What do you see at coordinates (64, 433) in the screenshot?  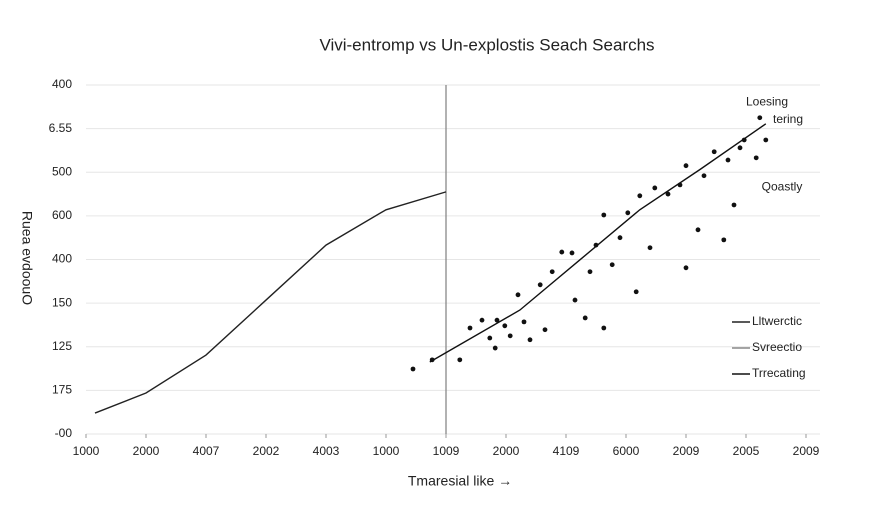 I see `y-tick-label: -00` at bounding box center [64, 433].